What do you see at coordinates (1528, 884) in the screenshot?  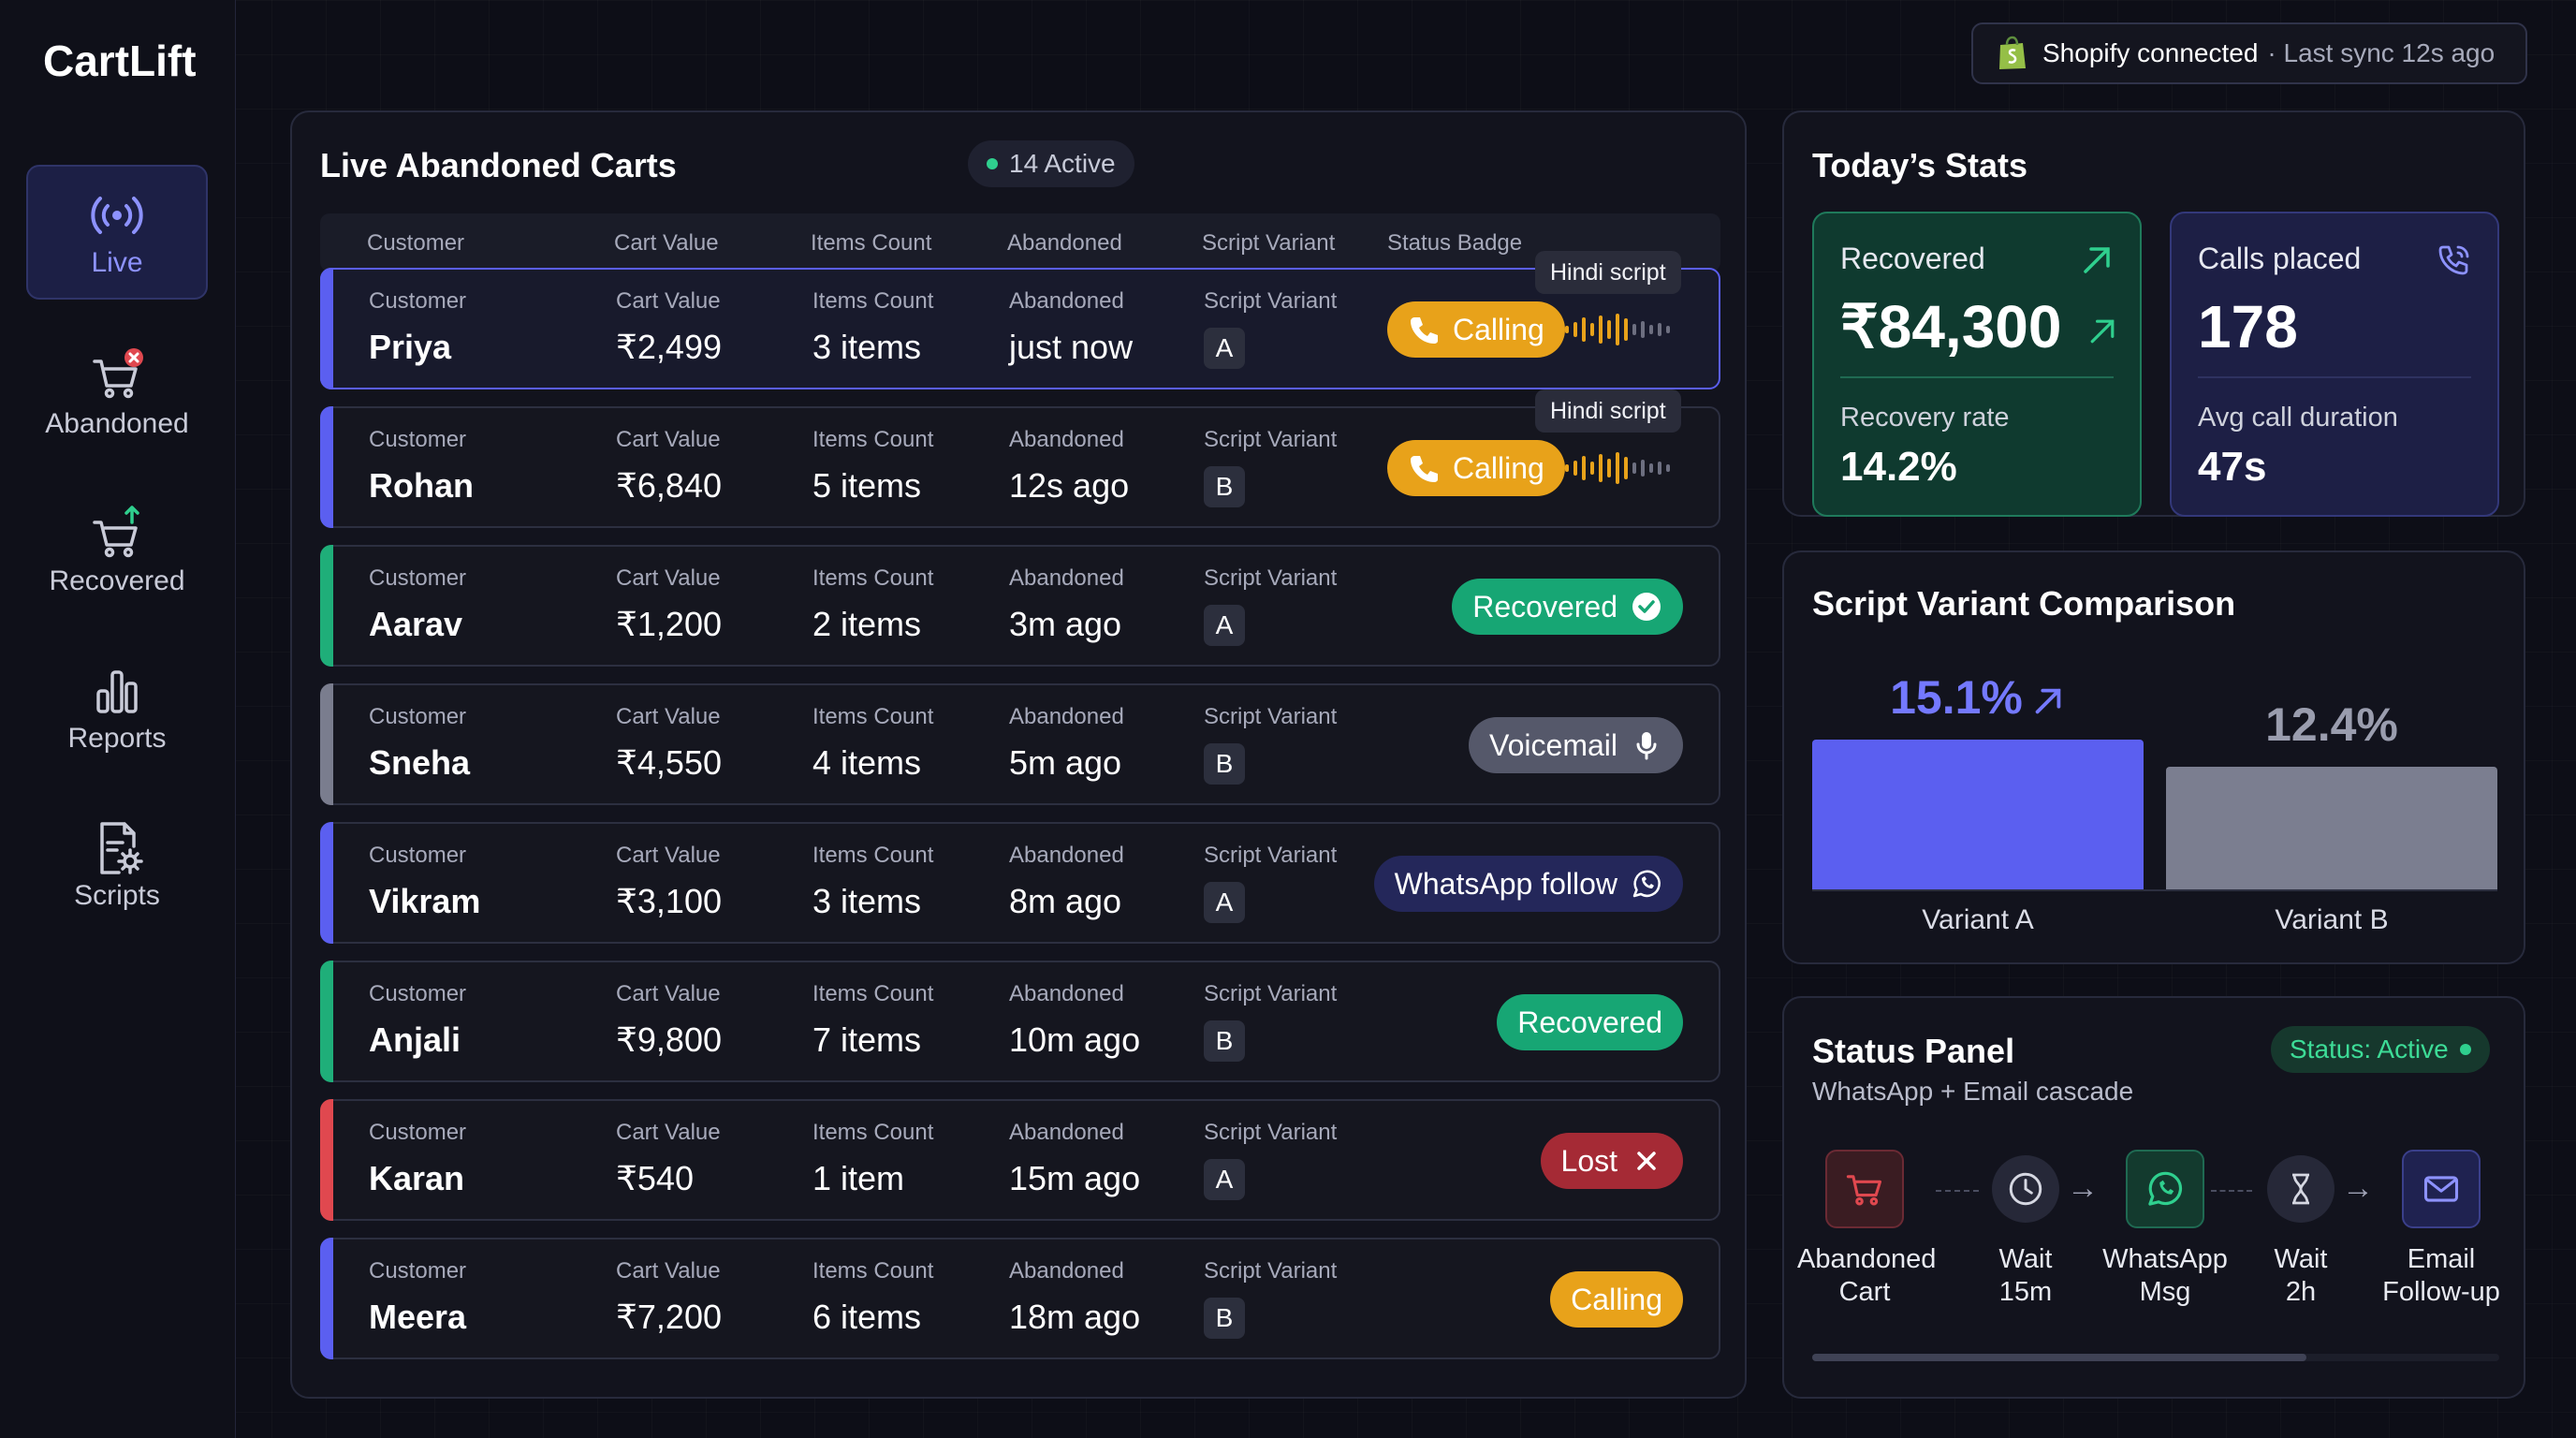 I see `status-badge-whatsapp: WhatsApp follow` at bounding box center [1528, 884].